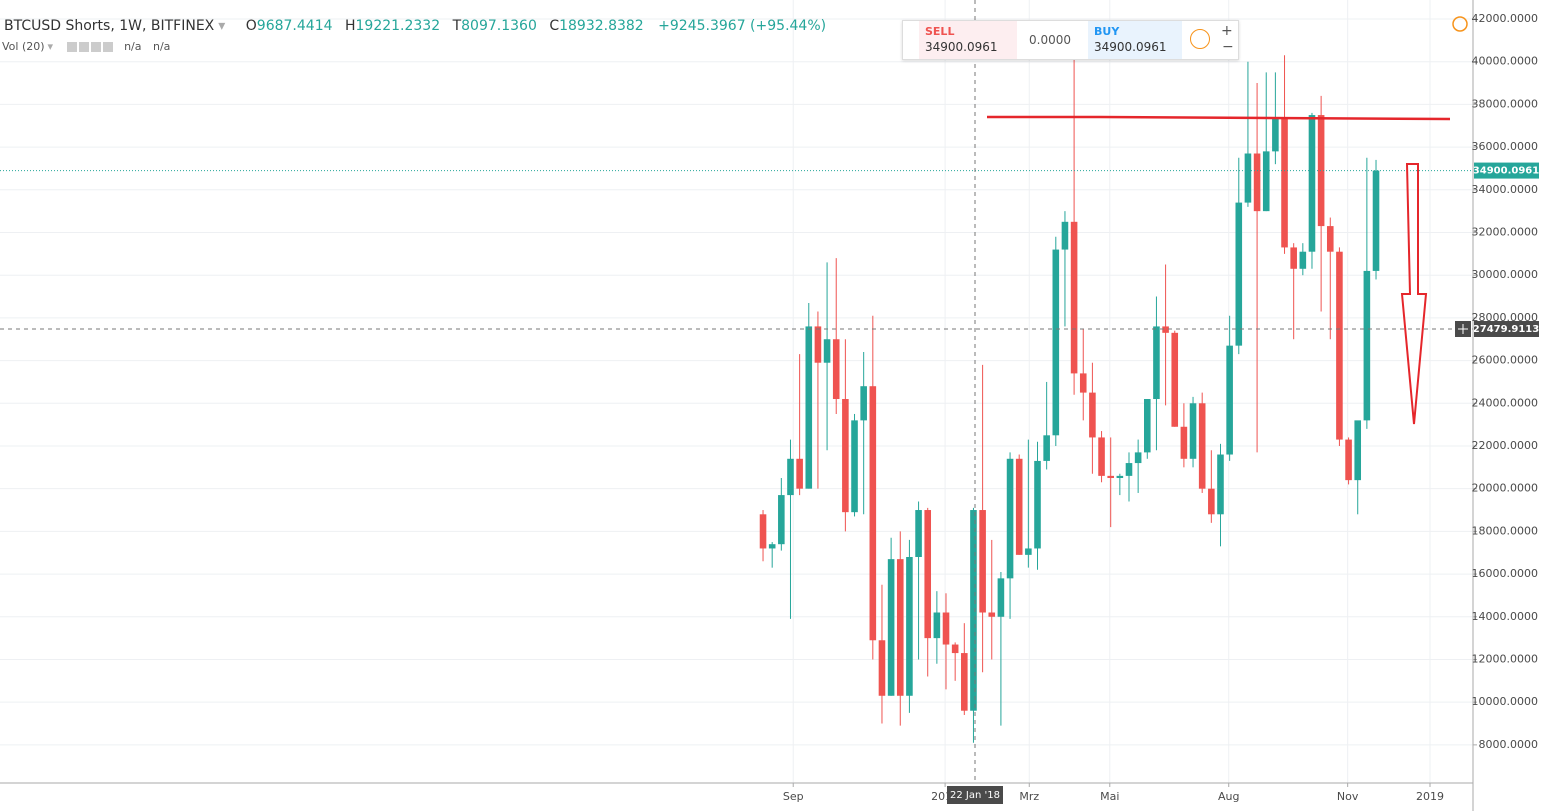 The height and width of the screenshot is (811, 1549). Describe the element at coordinates (109, 26) in the screenshot. I see `symbol-title: BTCUSD Shorts, 1W, BITFINEX` at that location.